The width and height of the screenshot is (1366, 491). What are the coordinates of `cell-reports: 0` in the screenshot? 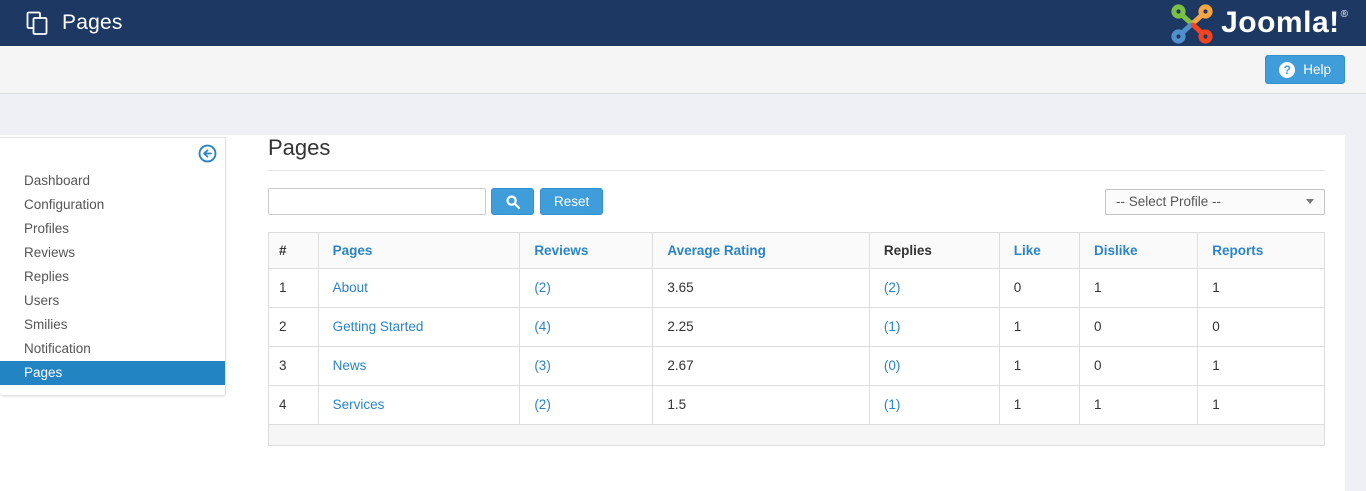 It's located at (1261, 327).